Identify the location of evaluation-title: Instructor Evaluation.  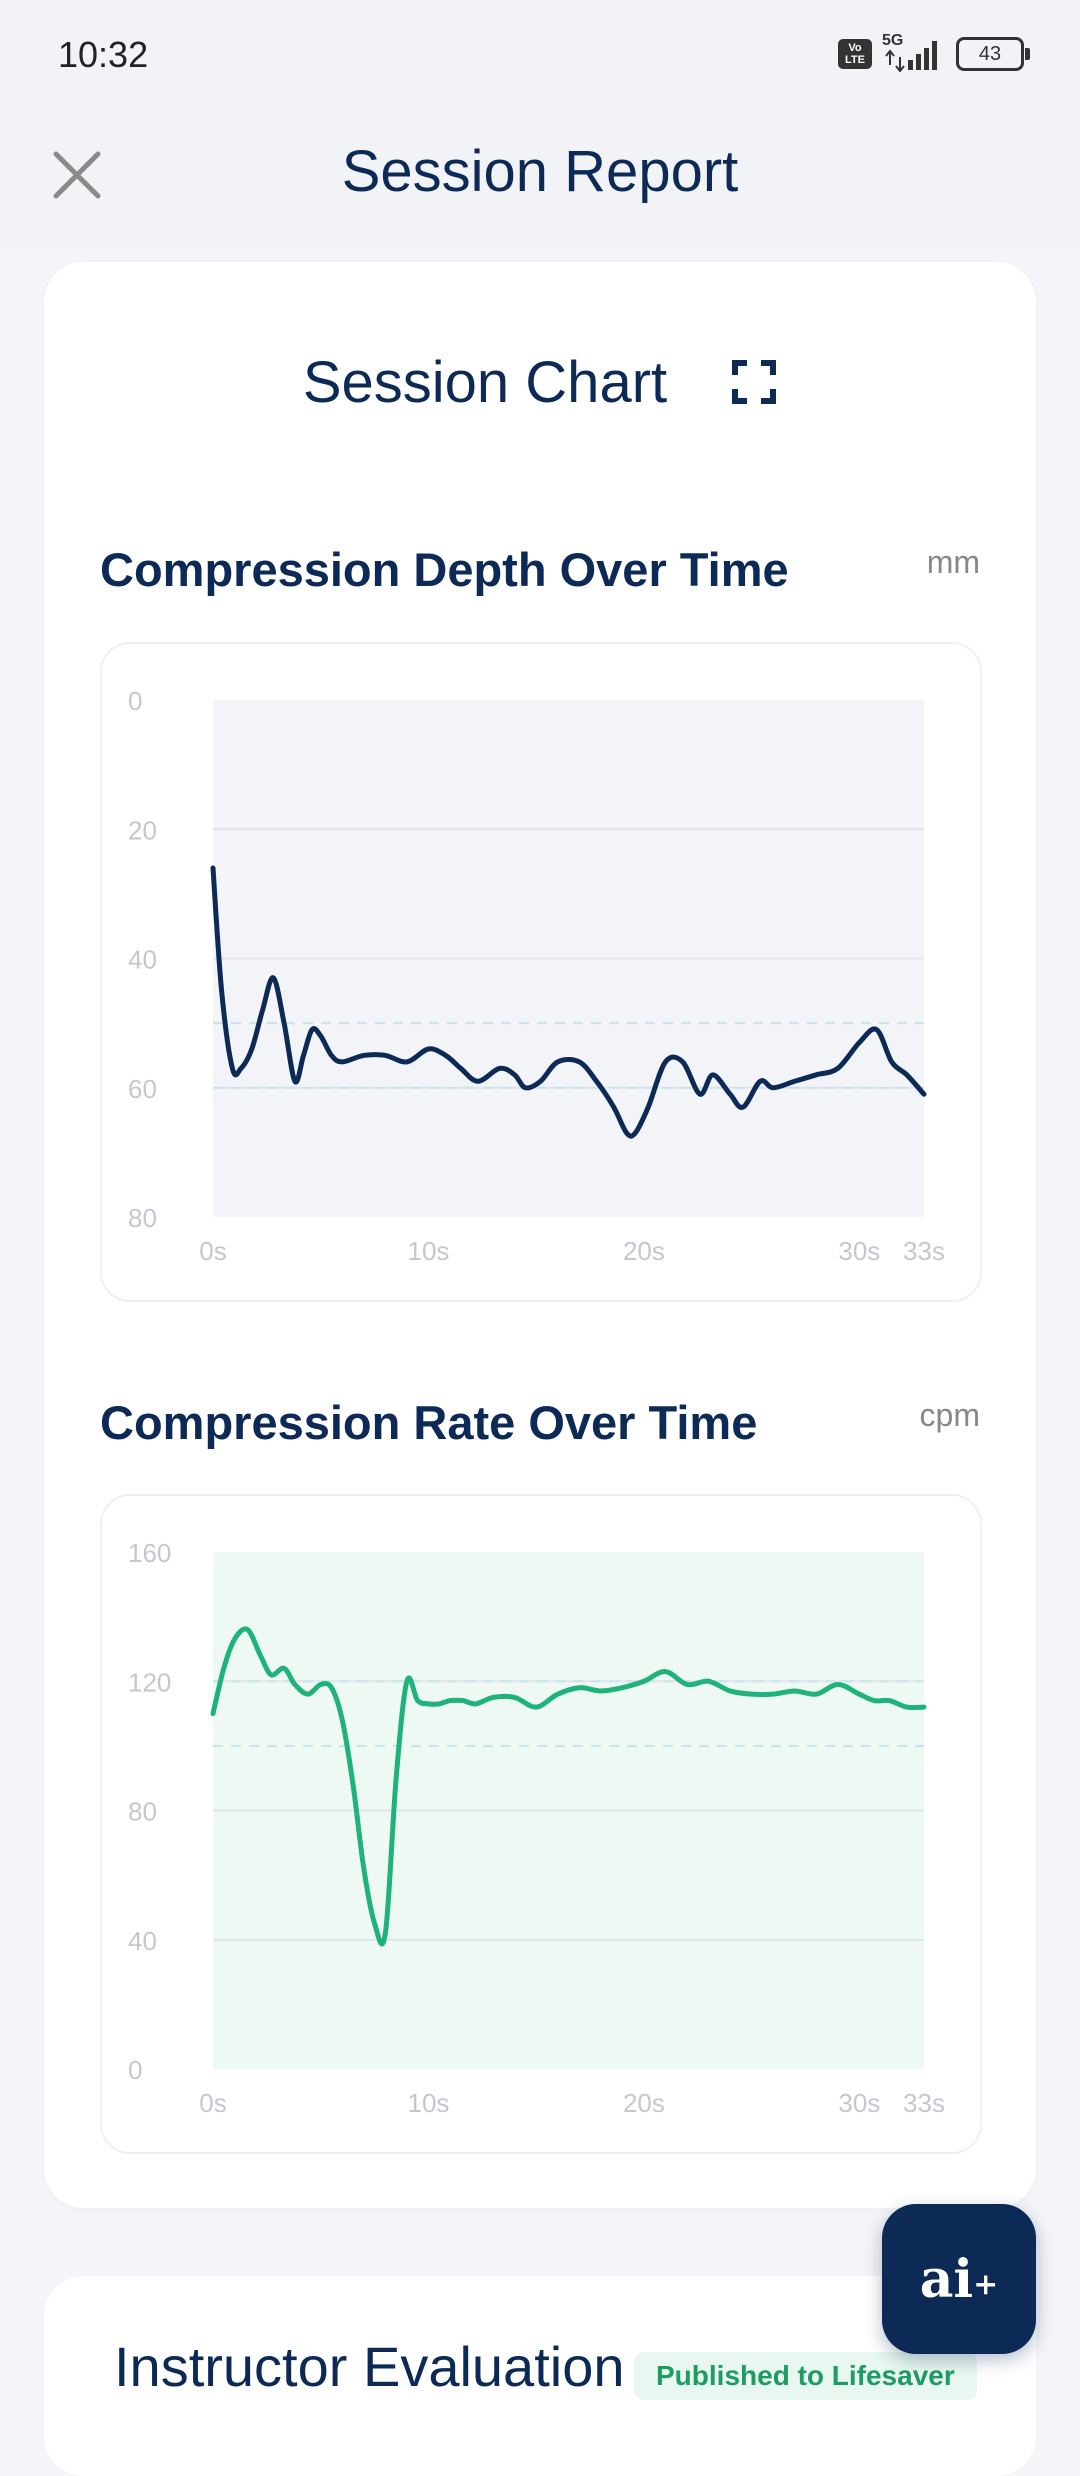
(369, 2366).